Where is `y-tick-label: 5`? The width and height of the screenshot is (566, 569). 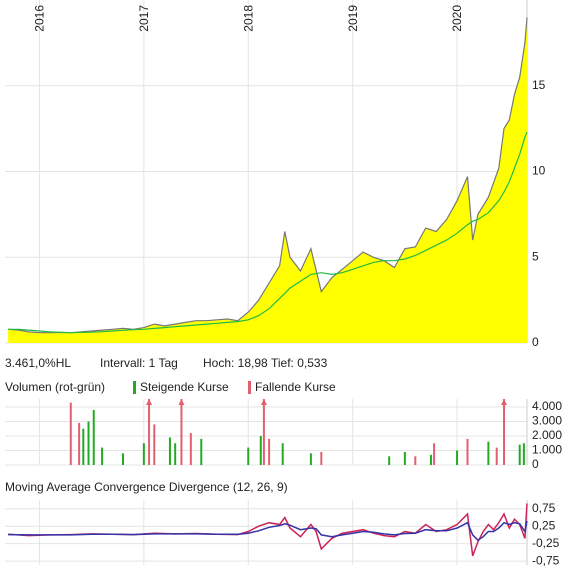
y-tick-label: 5 is located at coordinates (535, 256).